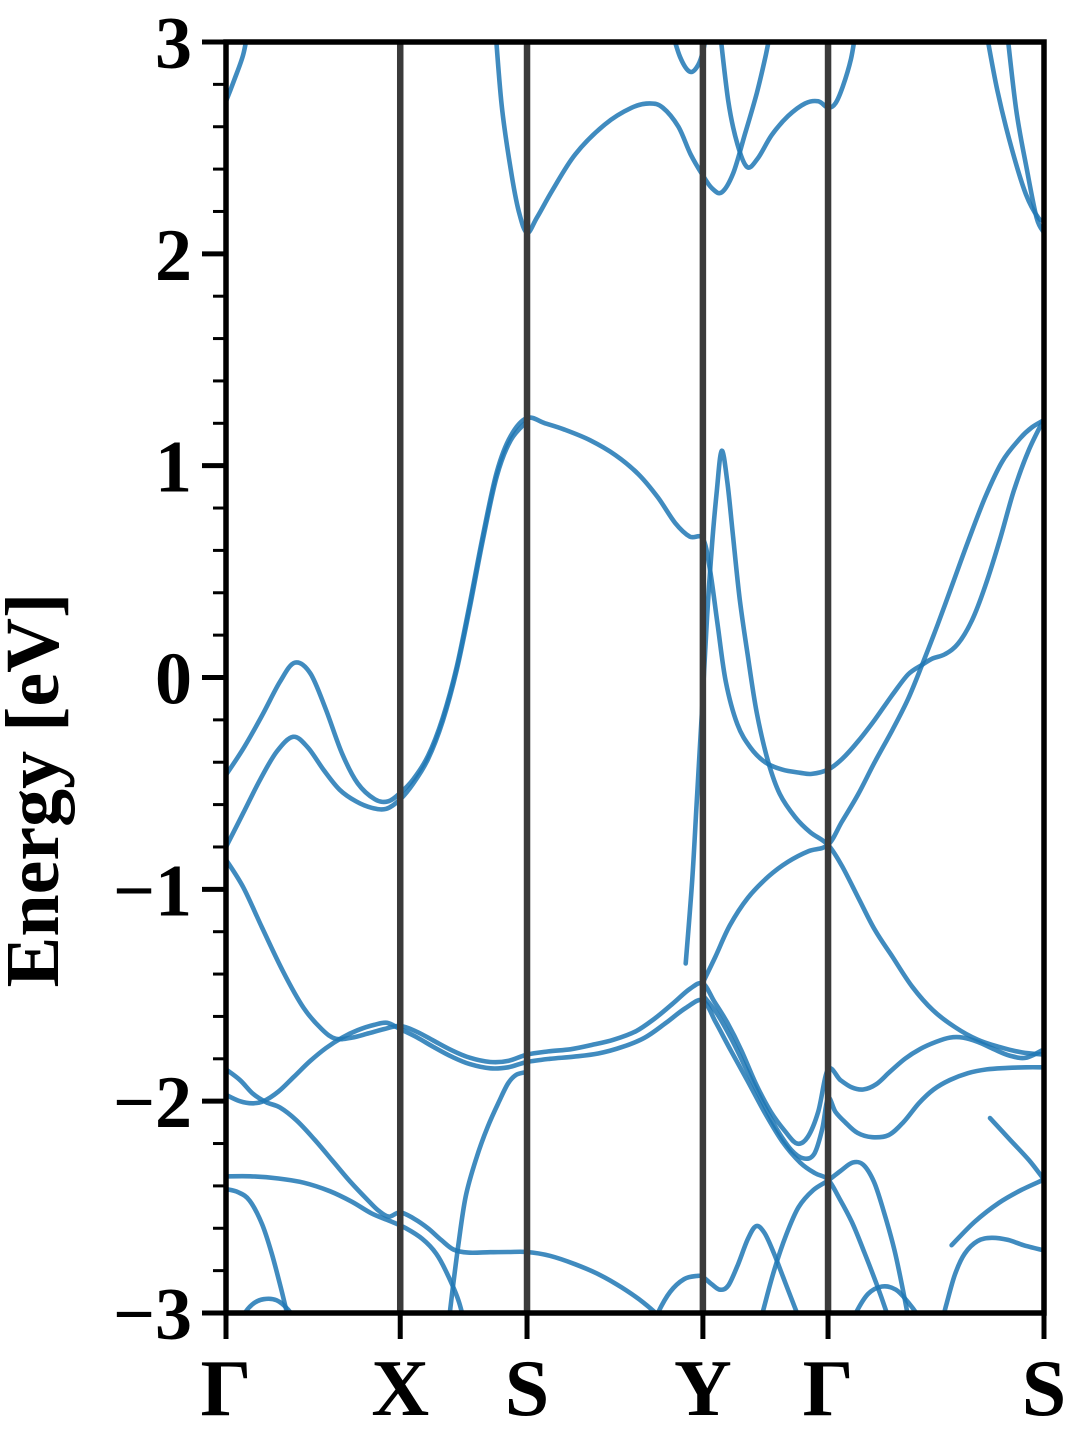 This screenshot has width=1080, height=1440. Describe the element at coordinates (173, 44) in the screenshot. I see `y-tick-label: 3` at that location.